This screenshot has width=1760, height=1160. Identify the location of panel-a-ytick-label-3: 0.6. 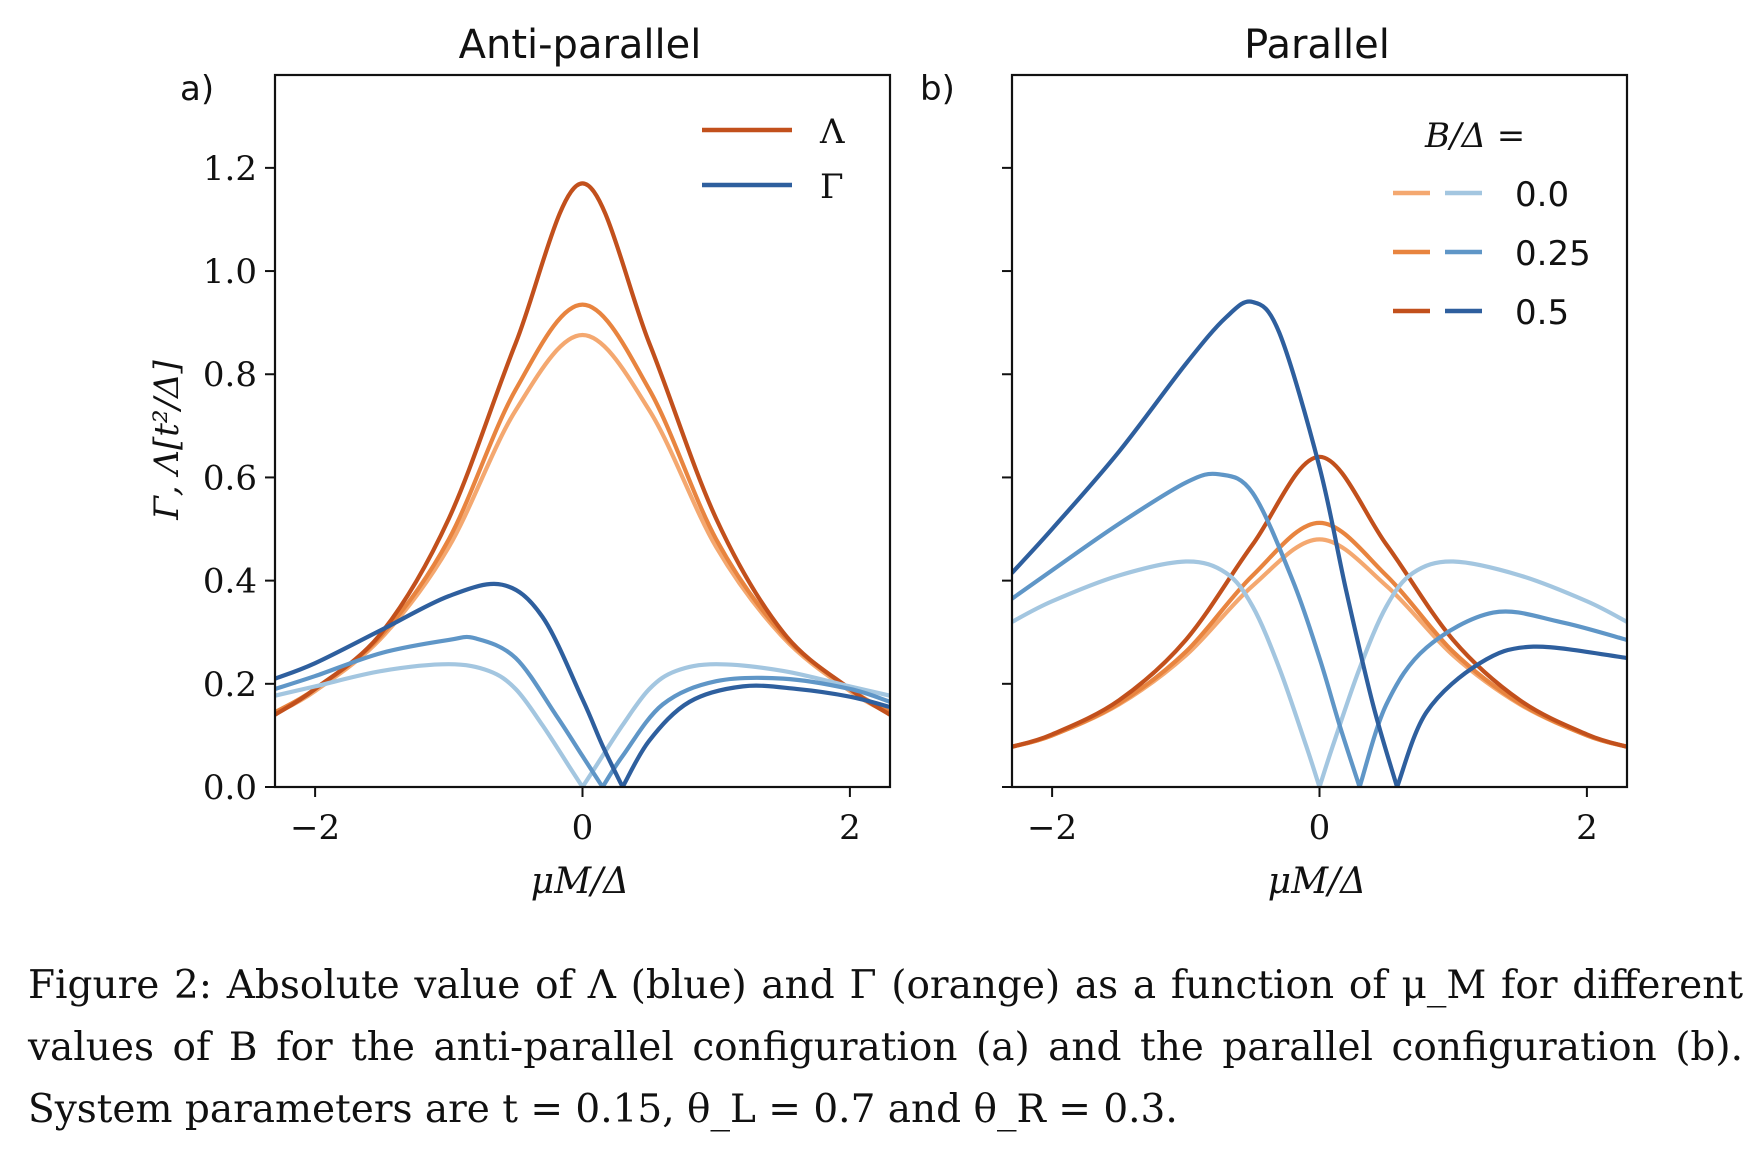
(230, 478).